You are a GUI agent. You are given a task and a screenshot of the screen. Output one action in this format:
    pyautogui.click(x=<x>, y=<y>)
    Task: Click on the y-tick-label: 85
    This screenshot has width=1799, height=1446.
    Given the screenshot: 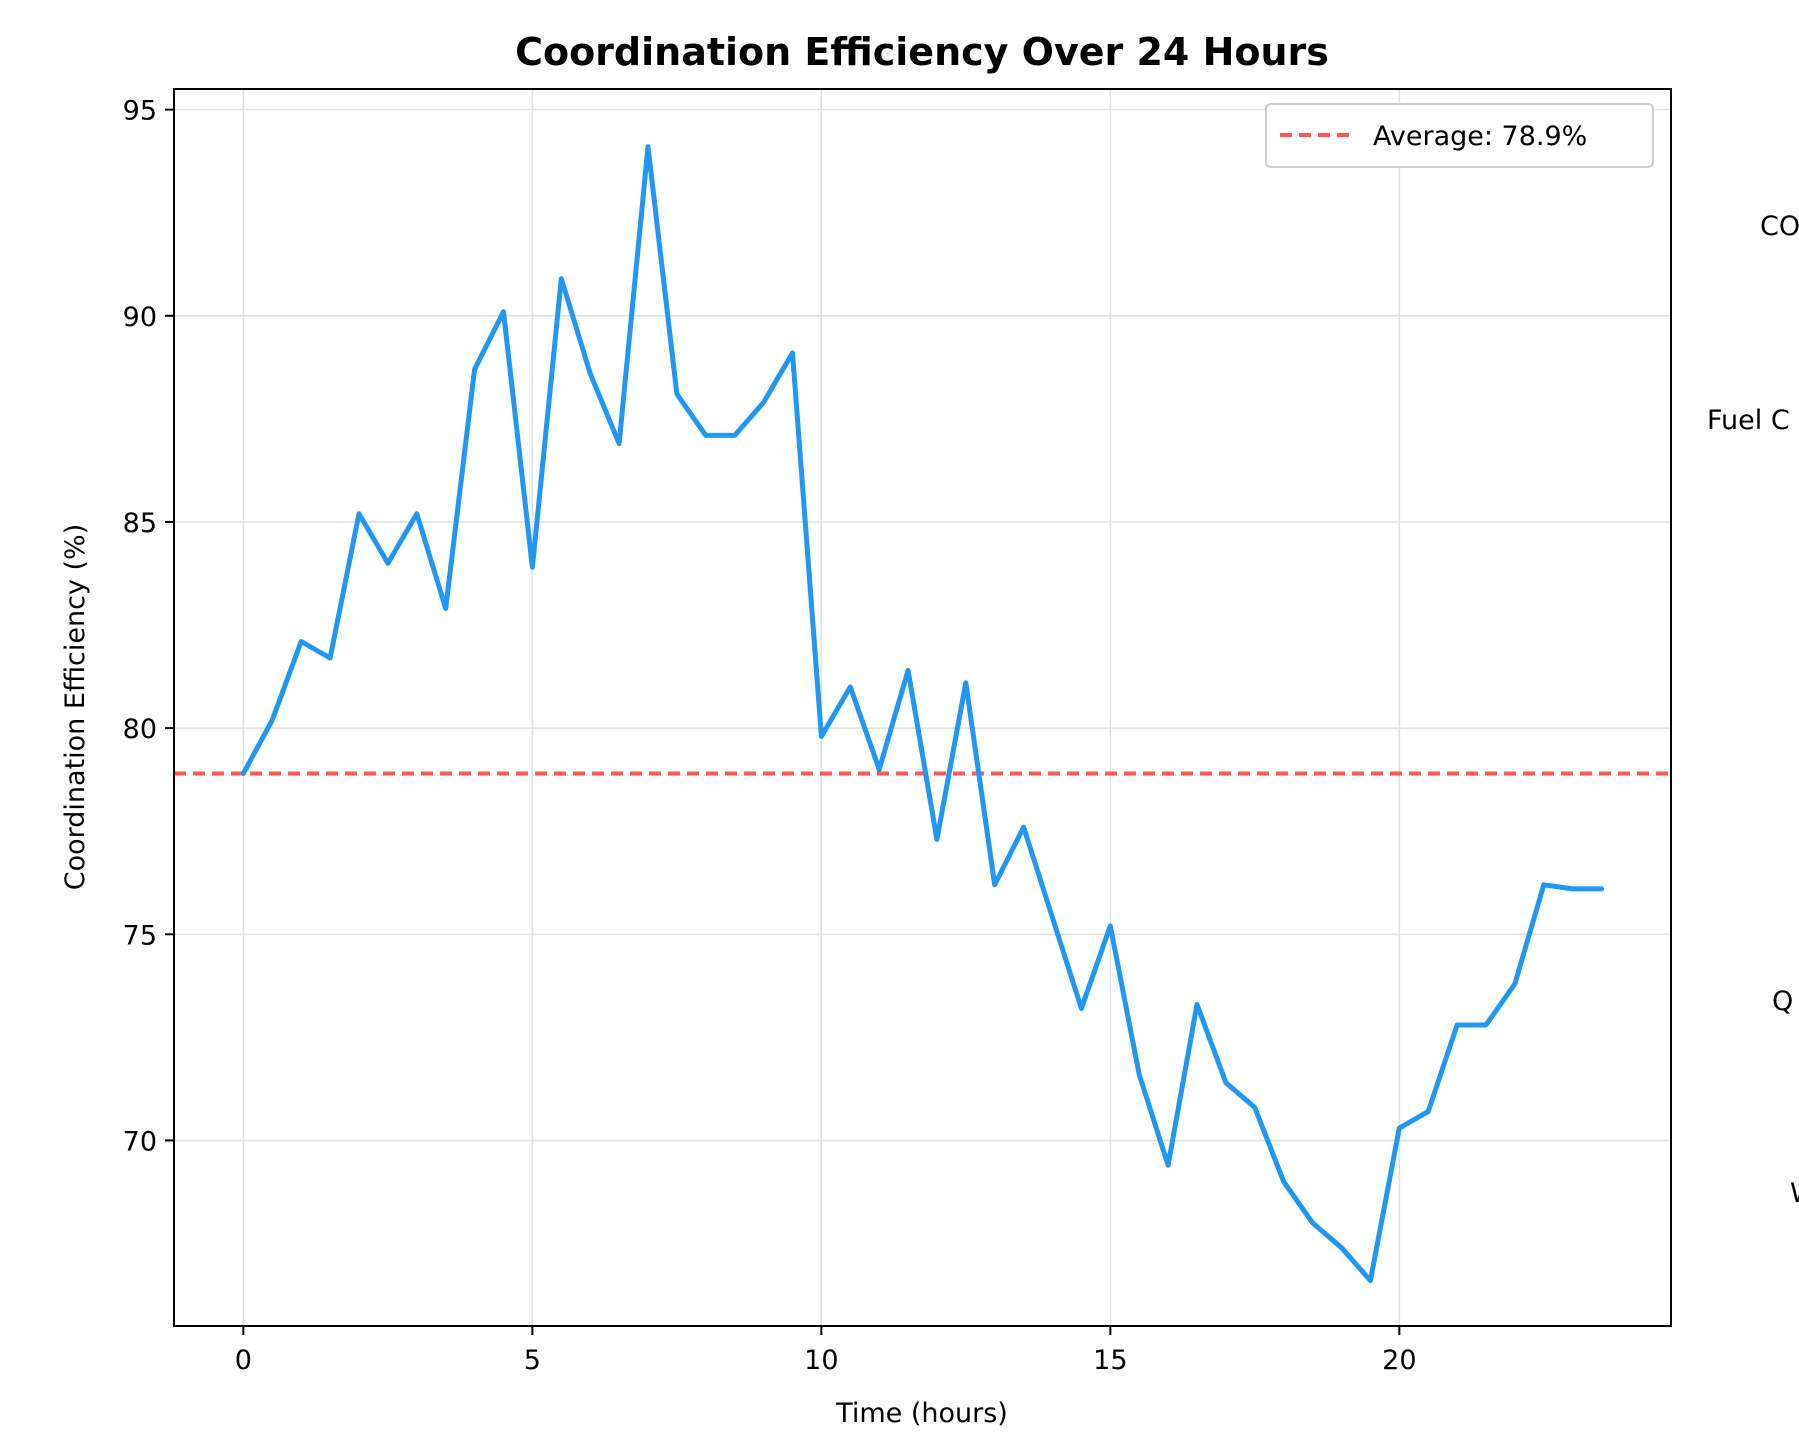 What is the action you would take?
    pyautogui.click(x=140, y=523)
    